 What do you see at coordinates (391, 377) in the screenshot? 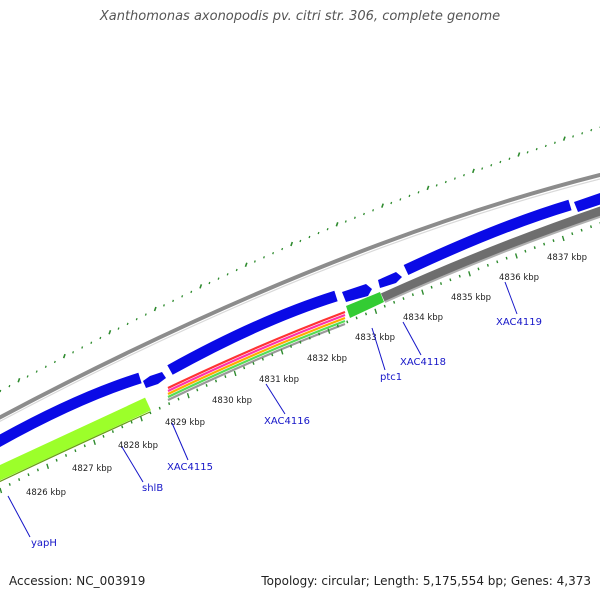
I see `gene-label-ptc1: ptc1` at bounding box center [391, 377].